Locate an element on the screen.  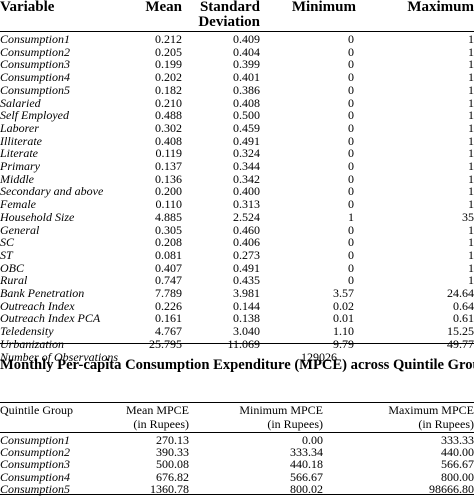
mean-value: 0.302 is located at coordinates (168, 127).